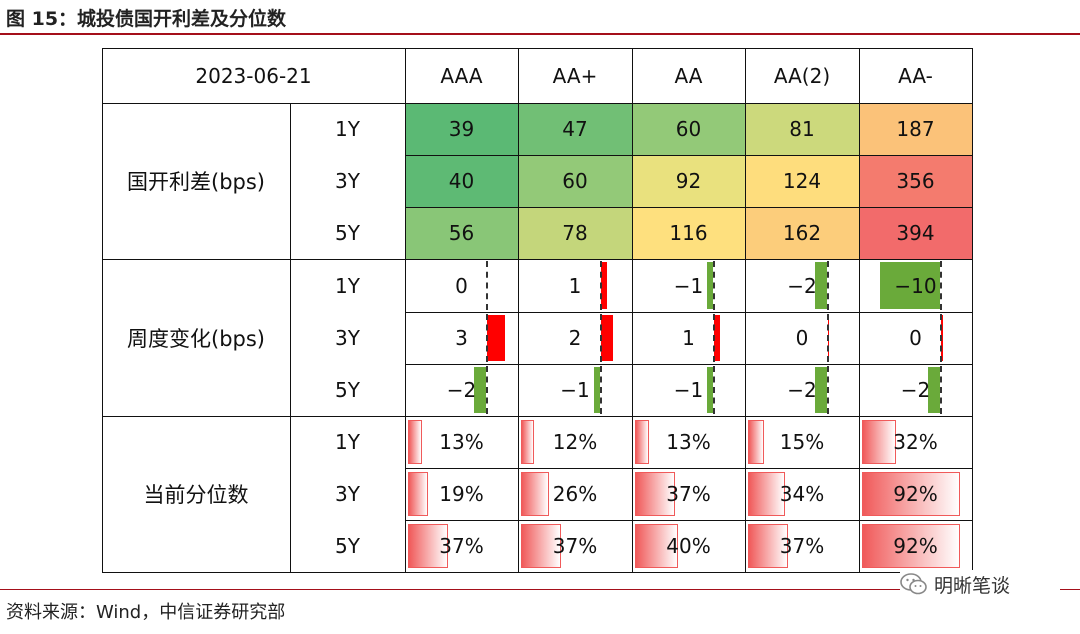  I want to click on section-label: 国开利差(bps), so click(196, 182).